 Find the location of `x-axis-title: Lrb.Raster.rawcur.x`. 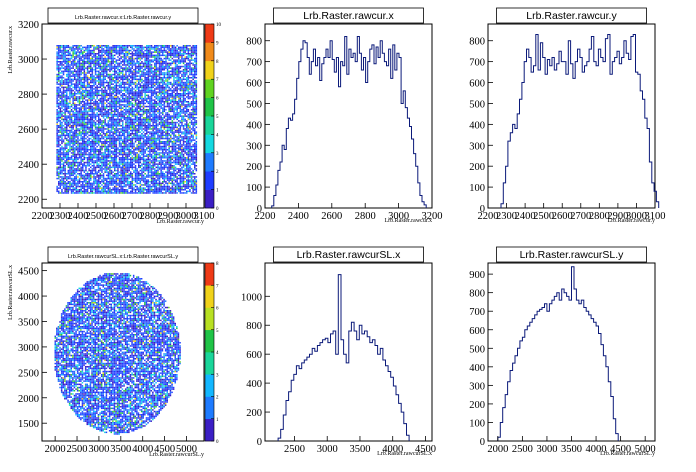

x-axis-title: Lrb.Raster.rawcur.x is located at coordinates (408, 221).